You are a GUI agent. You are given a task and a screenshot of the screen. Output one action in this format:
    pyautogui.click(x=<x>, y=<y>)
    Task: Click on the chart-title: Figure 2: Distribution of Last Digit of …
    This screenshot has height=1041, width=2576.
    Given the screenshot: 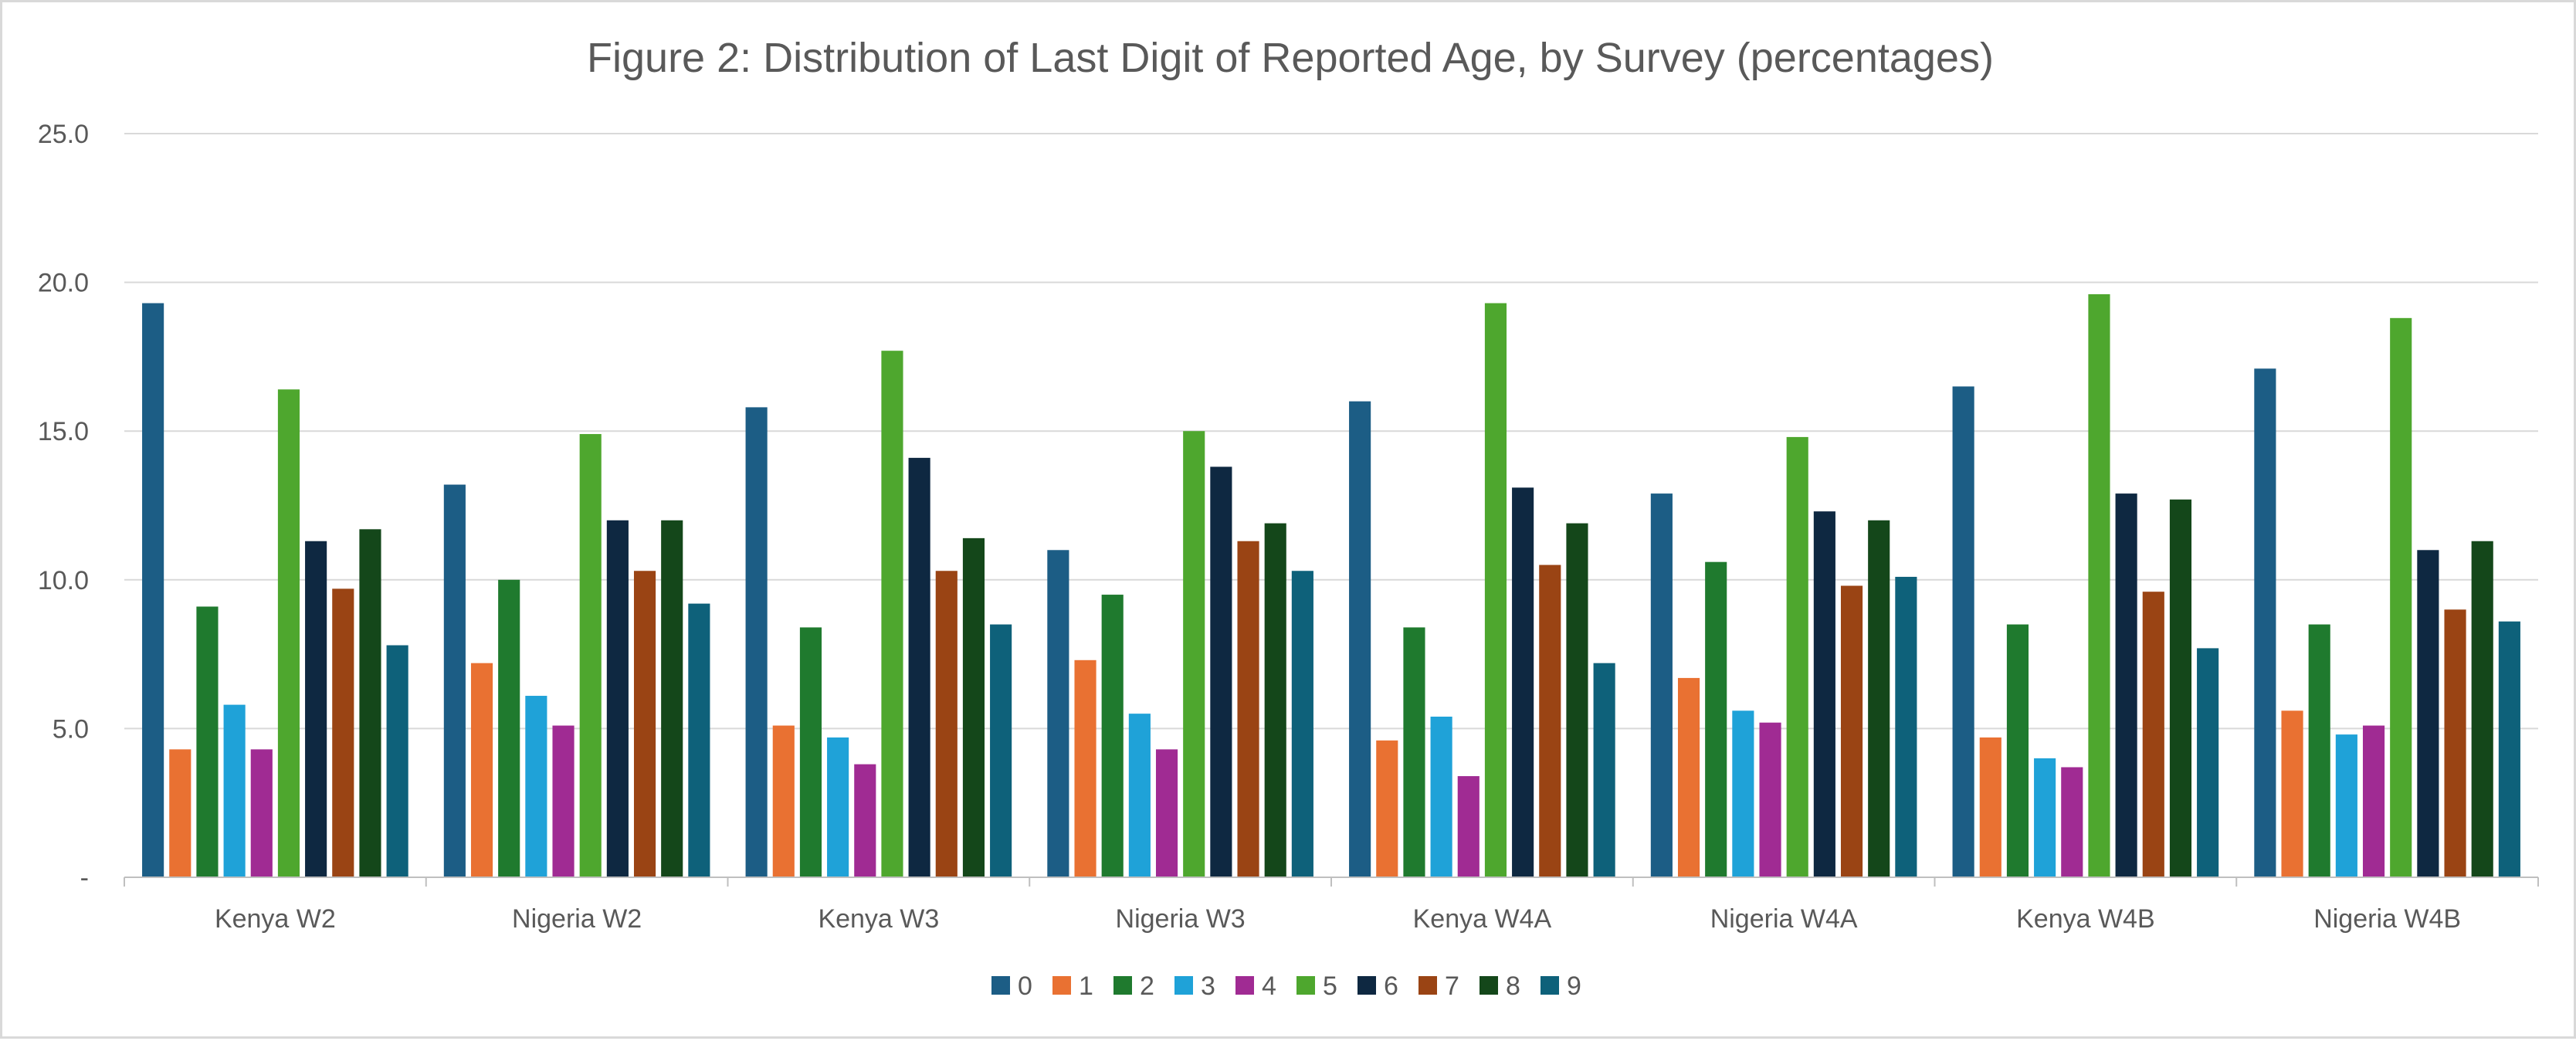 What is the action you would take?
    pyautogui.click(x=1290, y=58)
    